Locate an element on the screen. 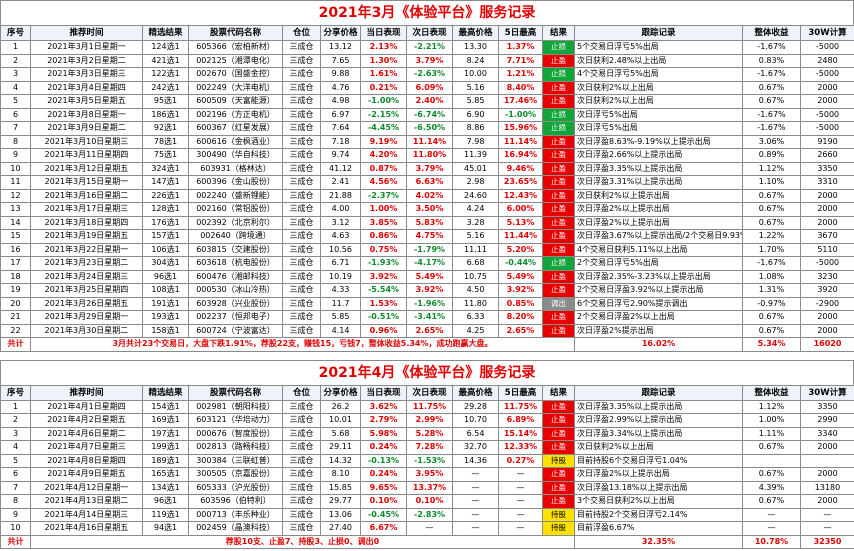 This screenshot has height=551, width=854. cell-date: 2021年3月29日星期一 is located at coordinates (86, 317).